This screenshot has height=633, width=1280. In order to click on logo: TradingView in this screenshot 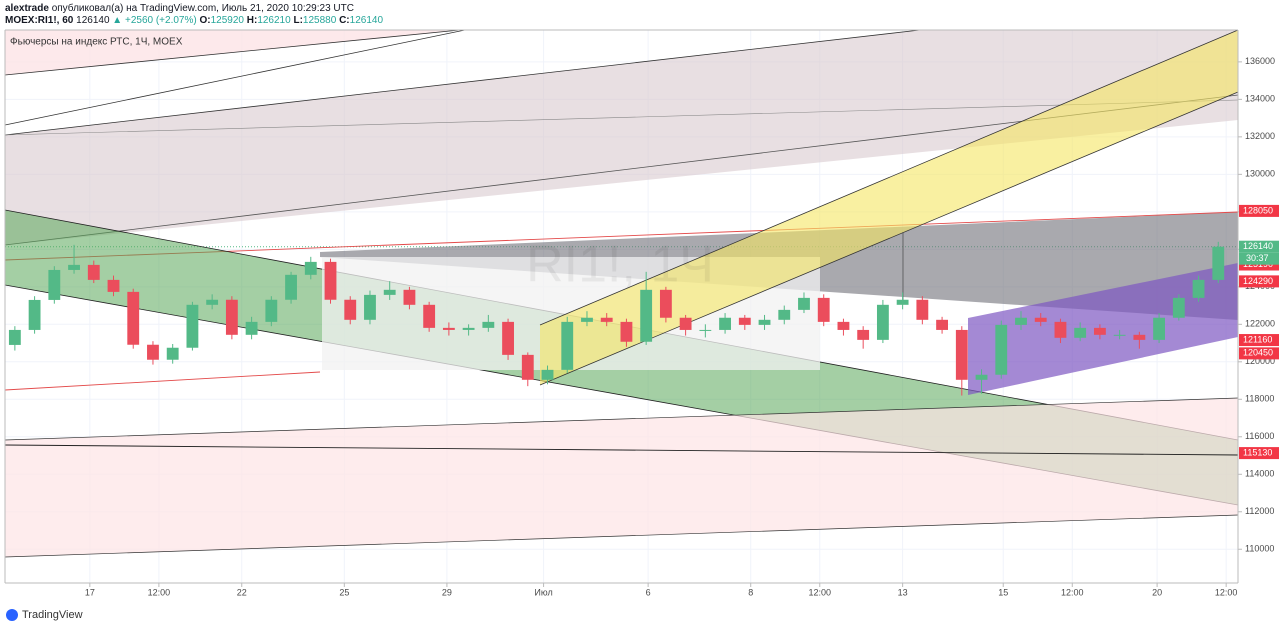, I will do `click(44, 615)`.